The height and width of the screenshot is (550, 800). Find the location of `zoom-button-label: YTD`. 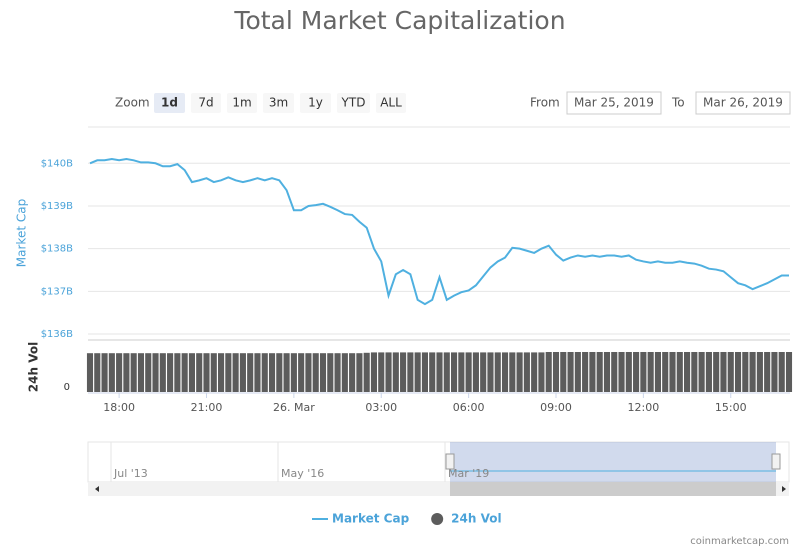

zoom-button-label: YTD is located at coordinates (353, 103).